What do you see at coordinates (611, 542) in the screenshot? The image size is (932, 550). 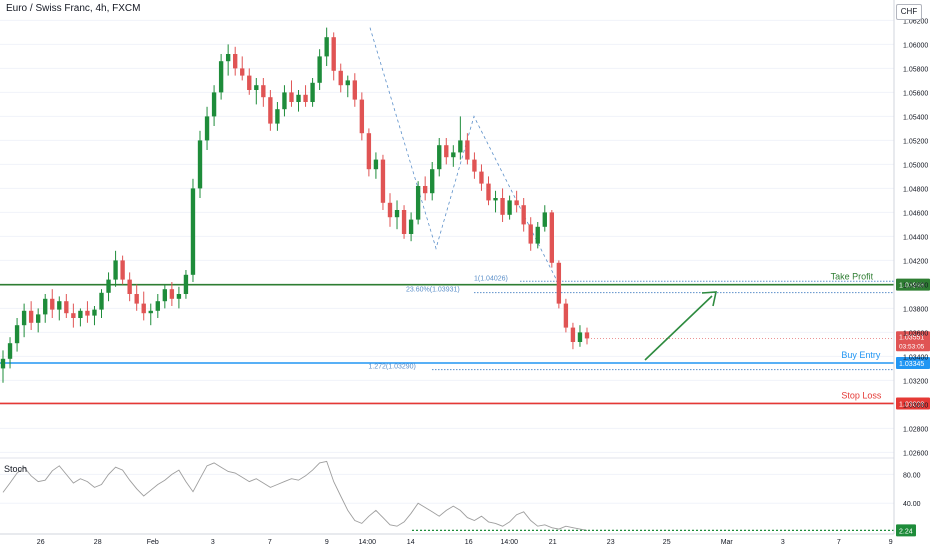 I see `time-tick-label: 23` at bounding box center [611, 542].